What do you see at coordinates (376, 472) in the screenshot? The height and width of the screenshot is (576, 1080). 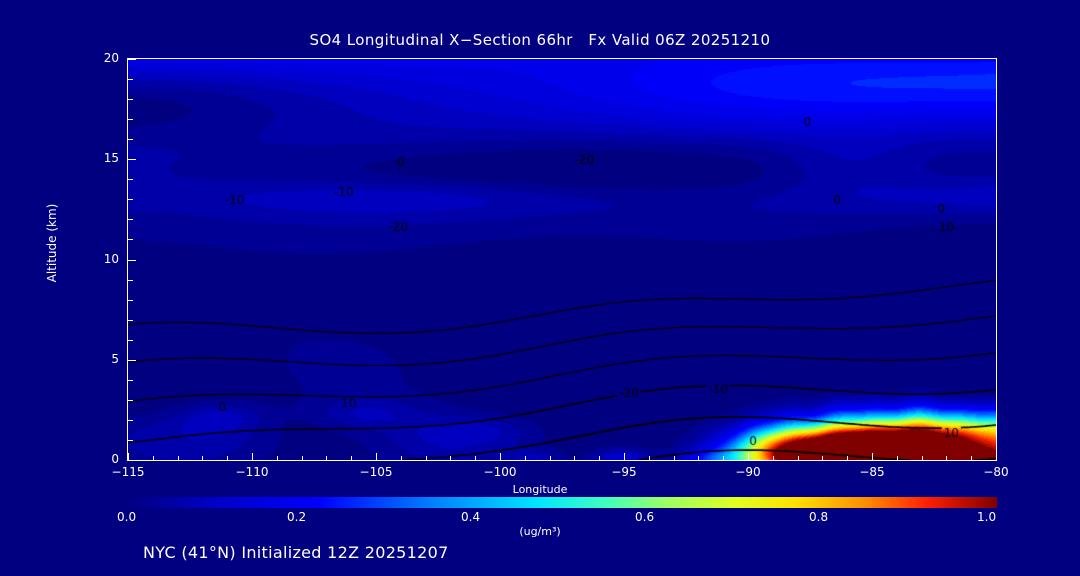 I see `x-tick-label-neg105: −105` at bounding box center [376, 472].